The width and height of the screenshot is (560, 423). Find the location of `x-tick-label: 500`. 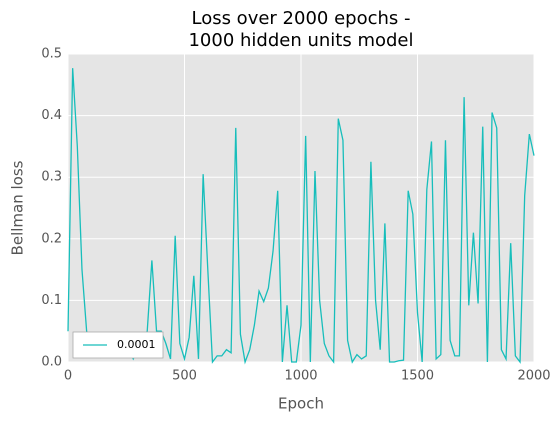

x-tick-label: 500 is located at coordinates (184, 376).